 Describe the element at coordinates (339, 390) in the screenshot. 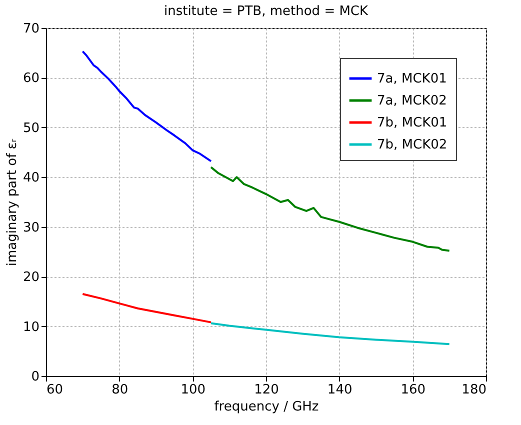

I see `x-tick-label: 140` at that location.